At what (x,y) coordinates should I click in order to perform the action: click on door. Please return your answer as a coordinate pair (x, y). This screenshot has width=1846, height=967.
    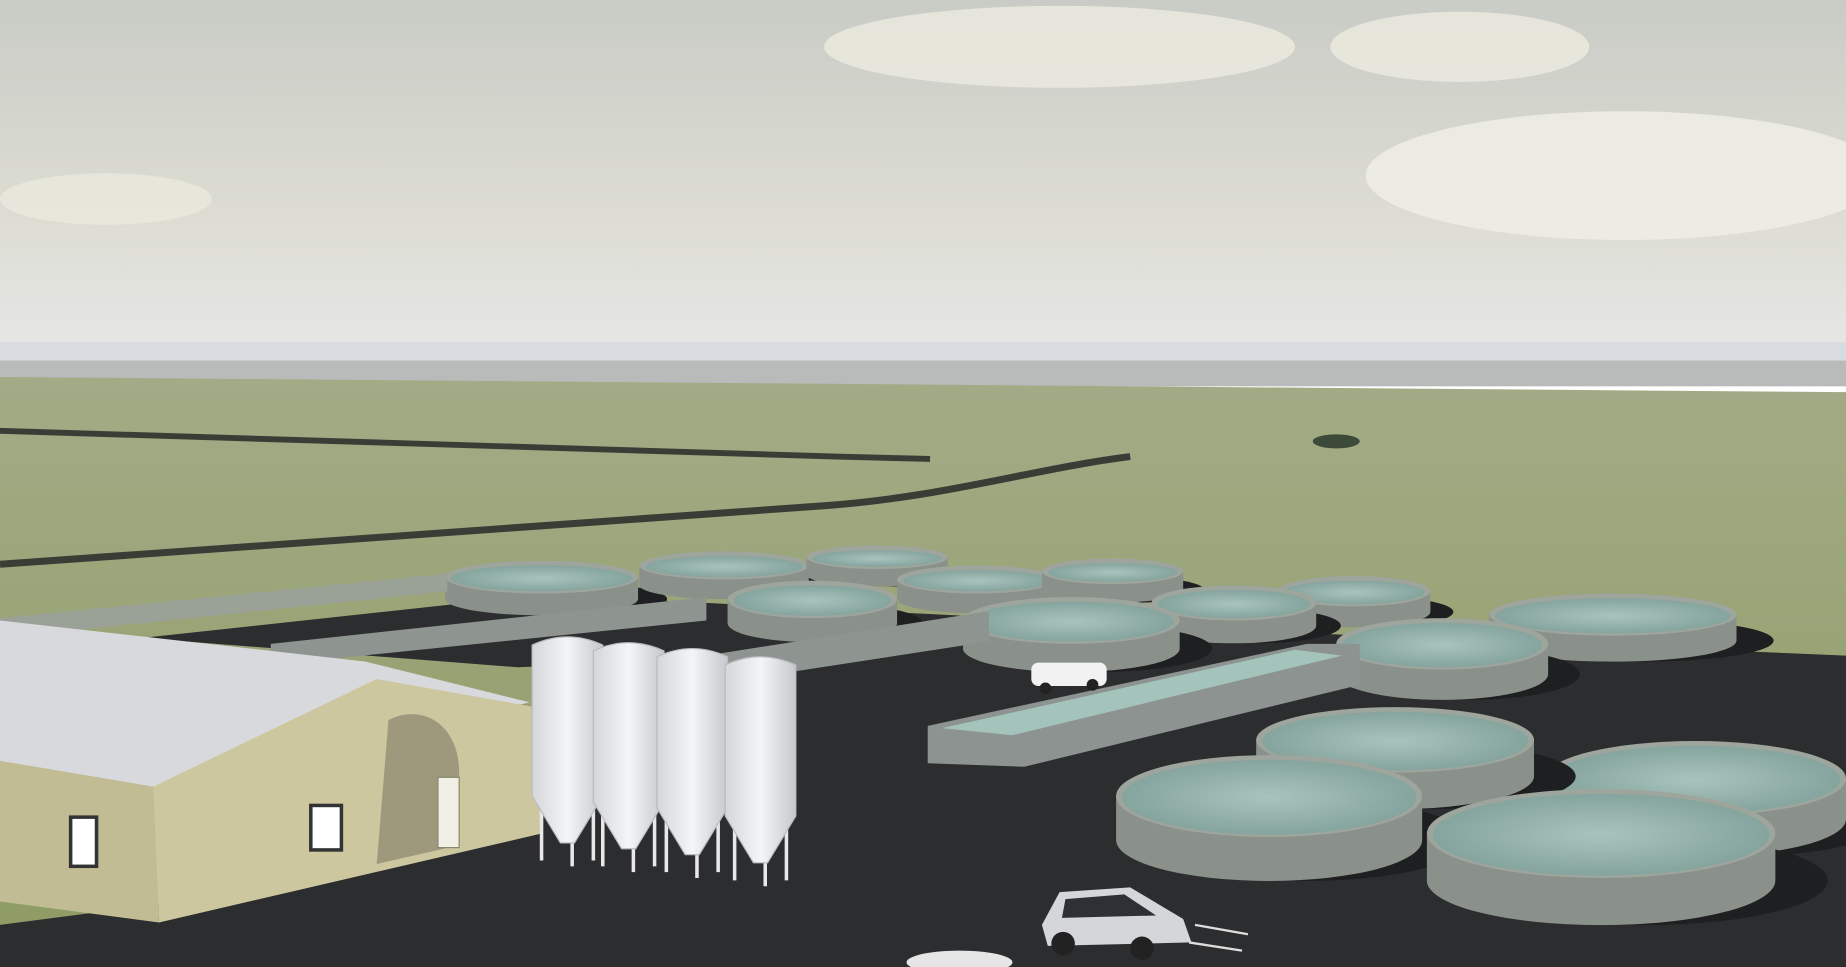
    Looking at the image, I should click on (448, 812).